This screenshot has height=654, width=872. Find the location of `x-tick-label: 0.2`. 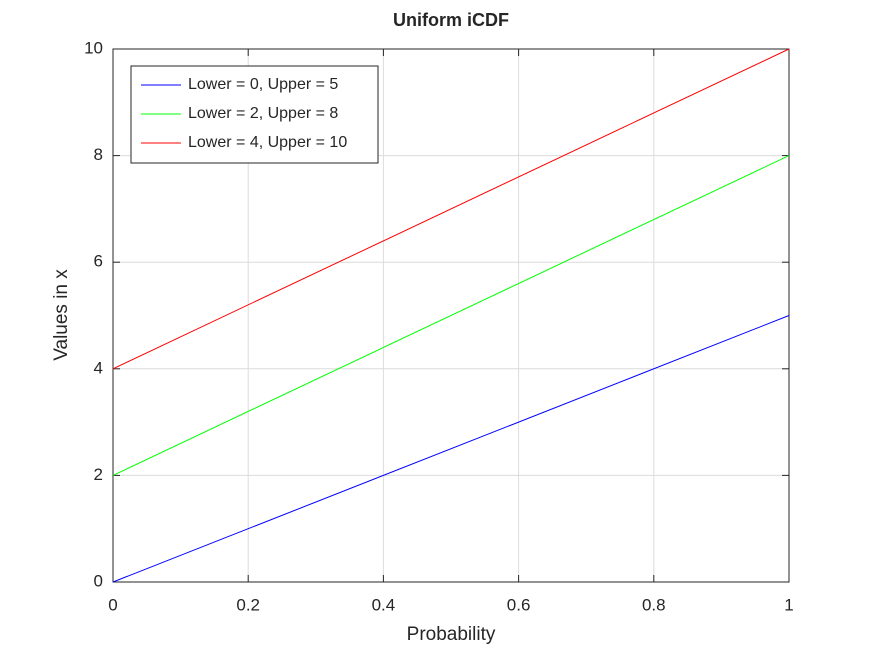

x-tick-label: 0.2 is located at coordinates (248, 604).